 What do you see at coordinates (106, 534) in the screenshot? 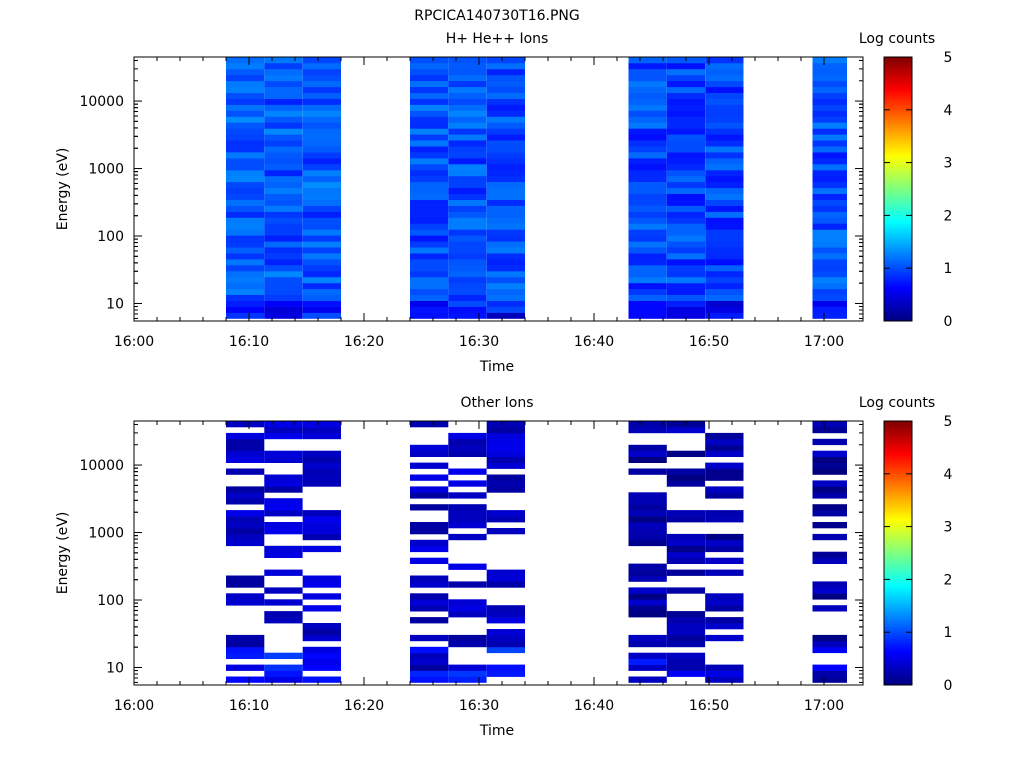
I see `y-tick-label: 1000` at bounding box center [106, 534].